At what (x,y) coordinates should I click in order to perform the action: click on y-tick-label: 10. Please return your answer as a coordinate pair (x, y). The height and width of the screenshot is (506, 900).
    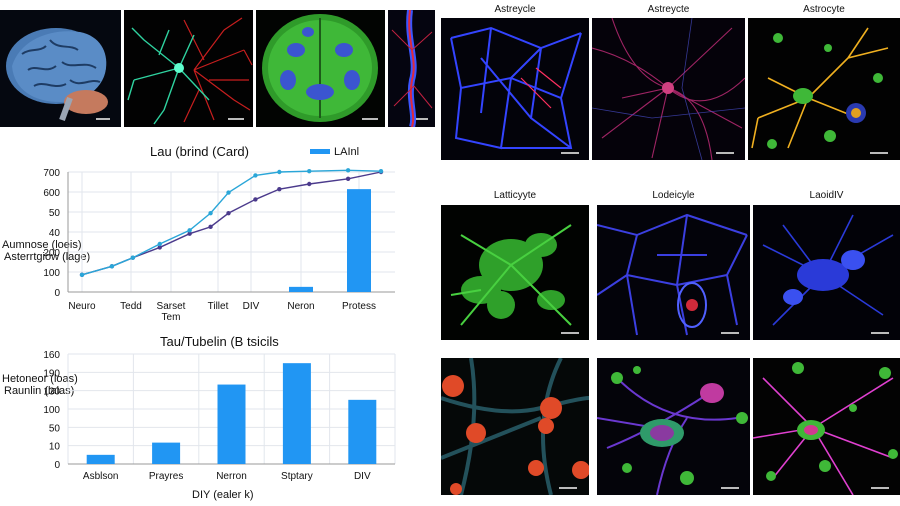
    Looking at the image, I should click on (55, 447).